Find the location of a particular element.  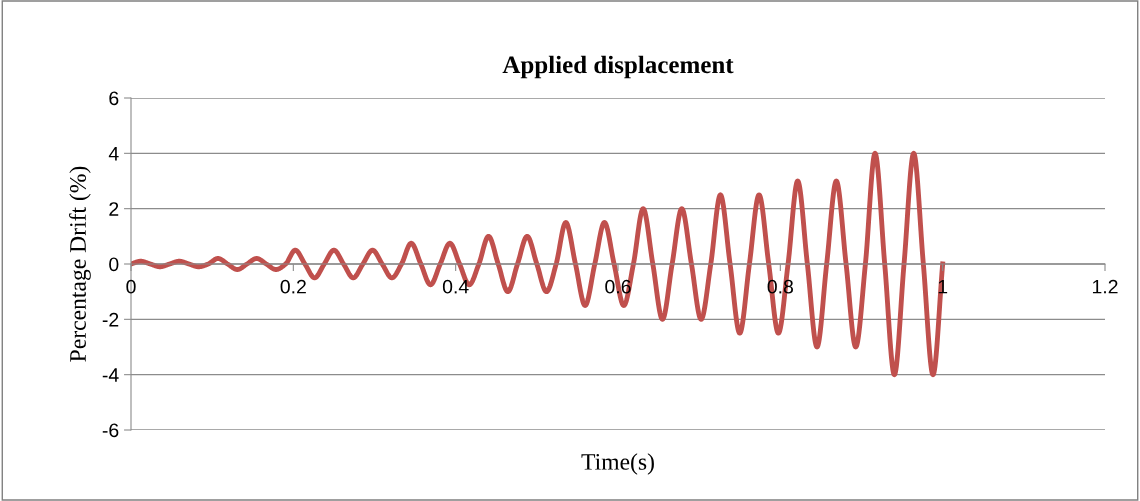

y-tick-label: -6 is located at coordinates (110, 430).